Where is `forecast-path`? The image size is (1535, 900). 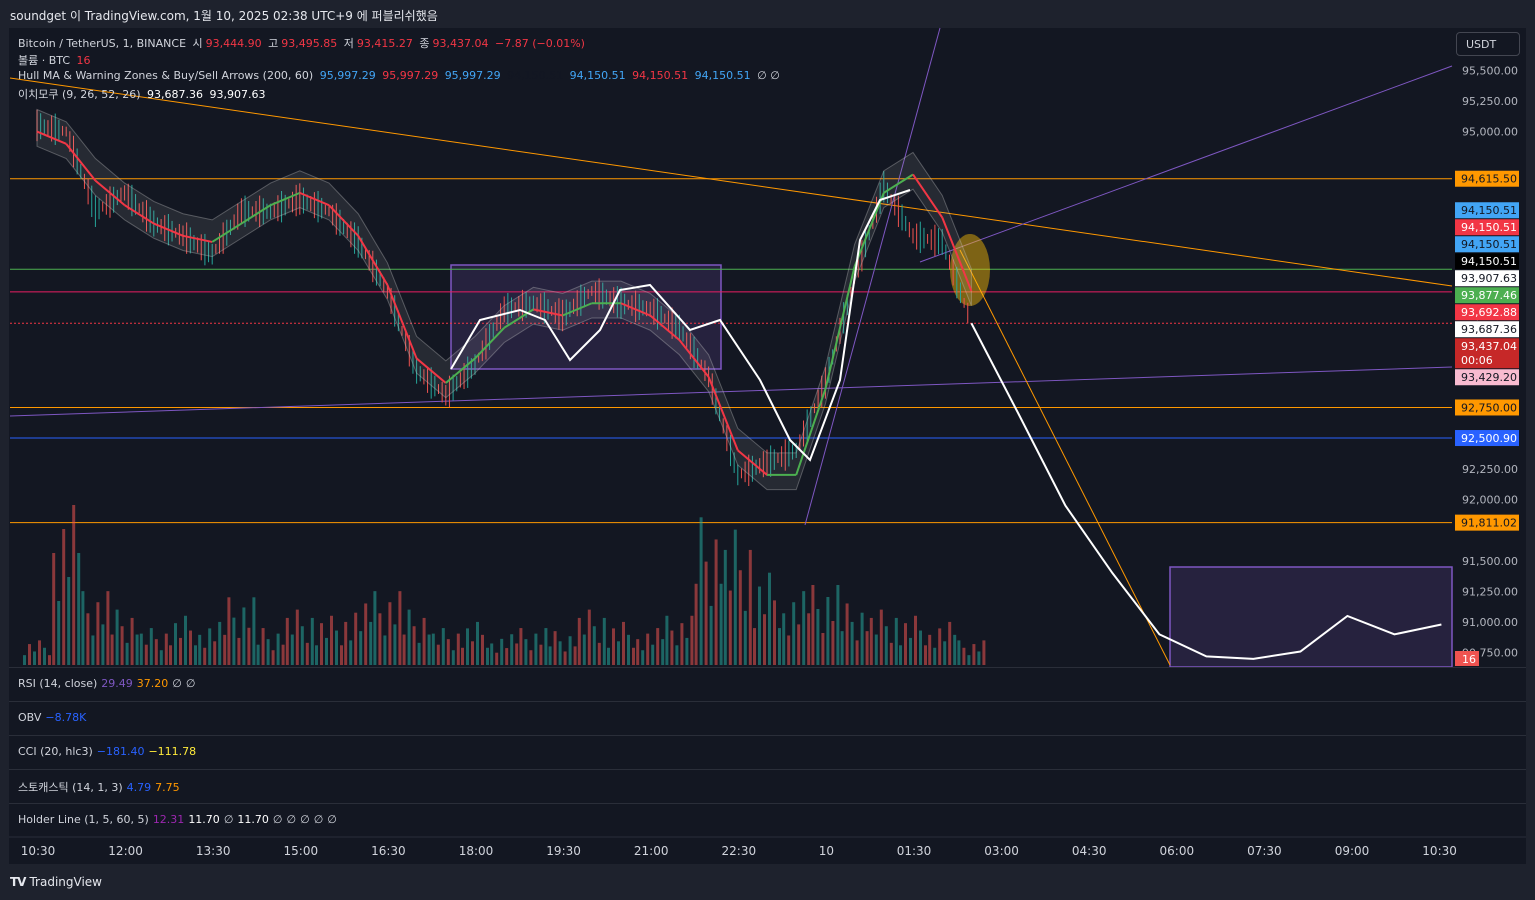 forecast-path is located at coordinates (1206, 491).